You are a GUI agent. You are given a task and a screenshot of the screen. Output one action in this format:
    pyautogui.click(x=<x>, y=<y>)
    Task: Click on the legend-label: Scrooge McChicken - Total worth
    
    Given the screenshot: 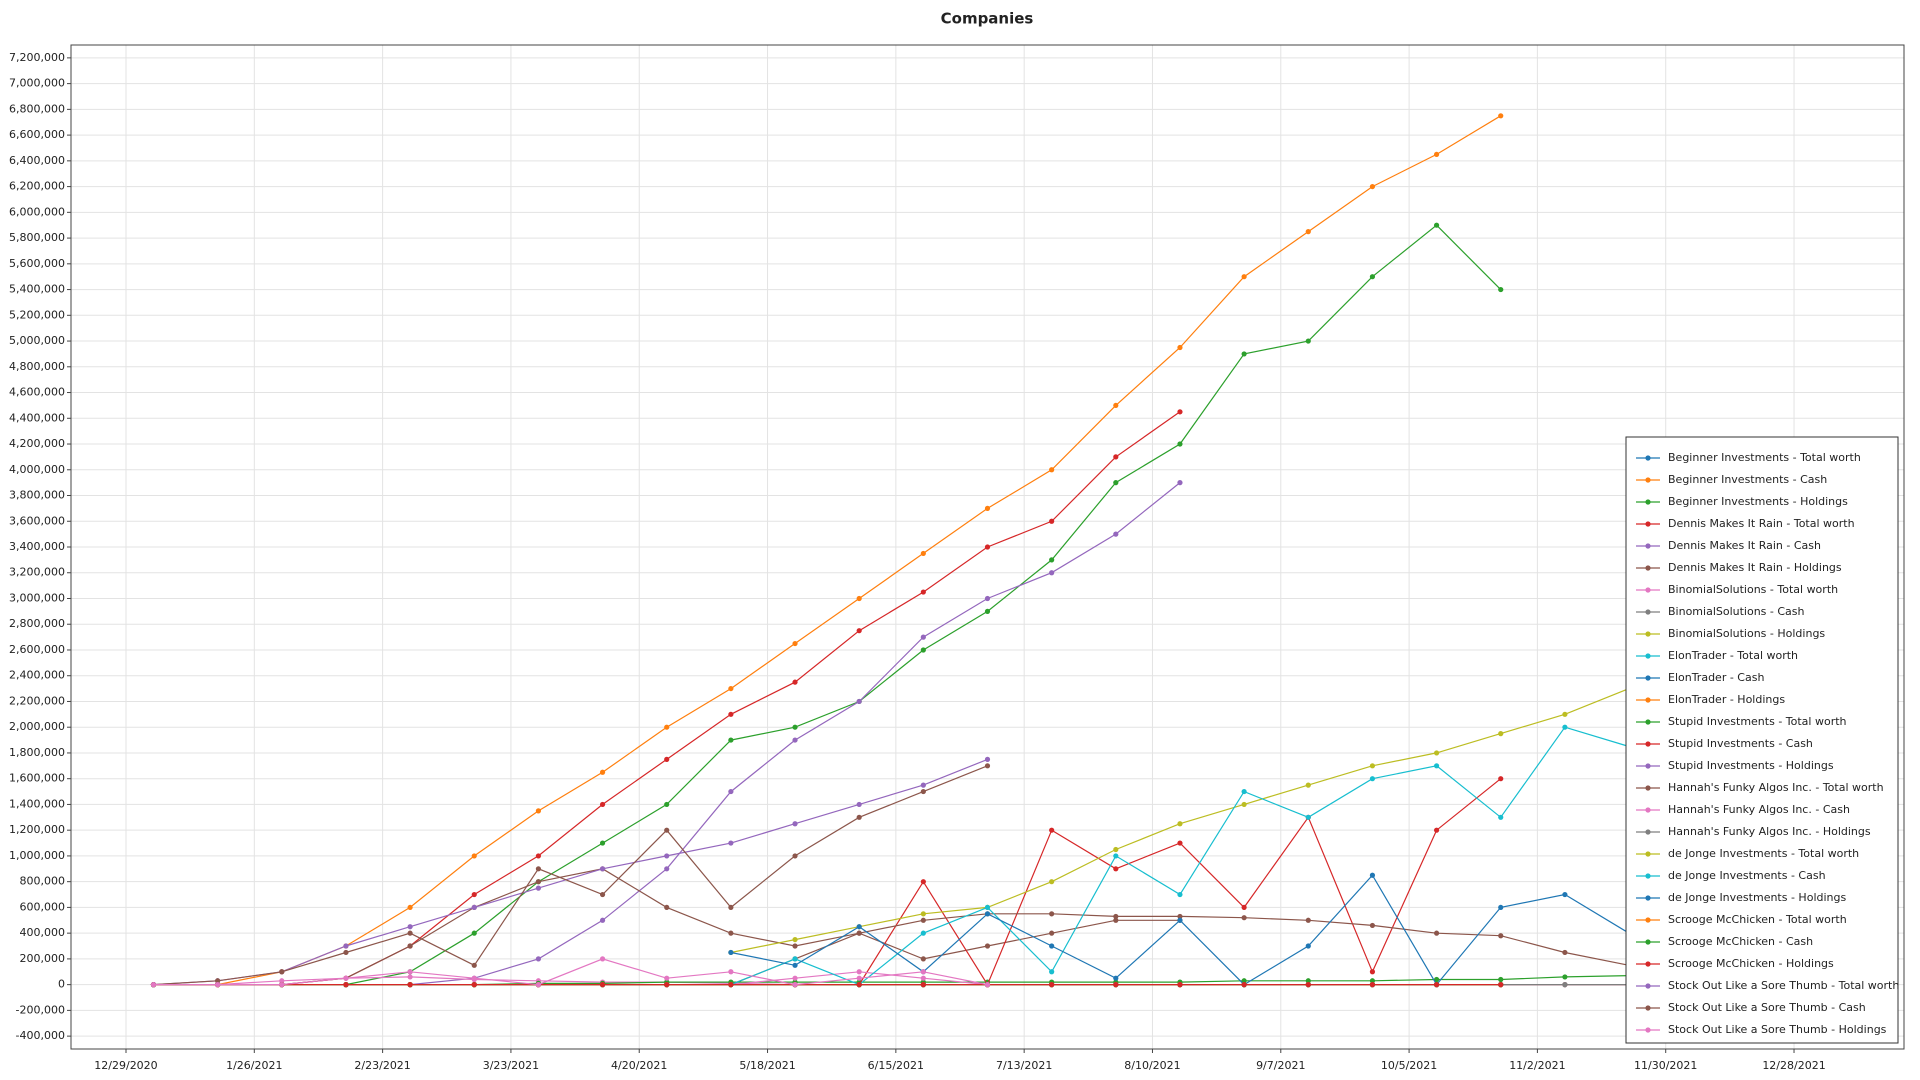 What is the action you would take?
    pyautogui.click(x=1757, y=919)
    